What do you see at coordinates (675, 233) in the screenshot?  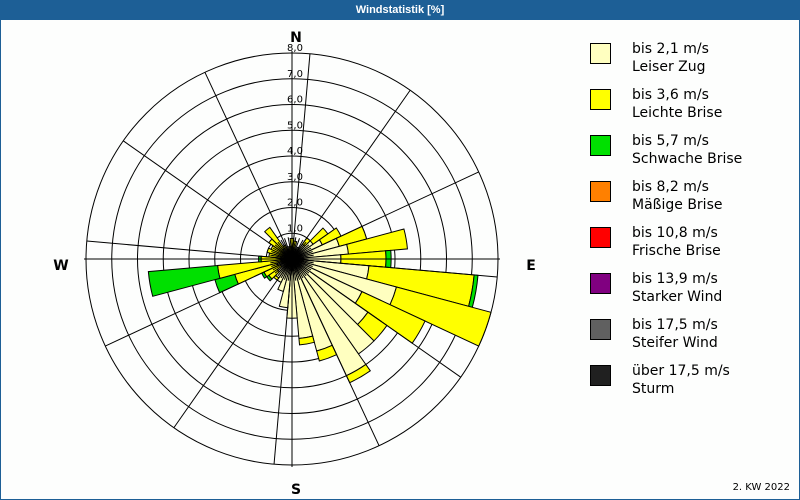 I see `legend-range: bis 10,8 m/s` at bounding box center [675, 233].